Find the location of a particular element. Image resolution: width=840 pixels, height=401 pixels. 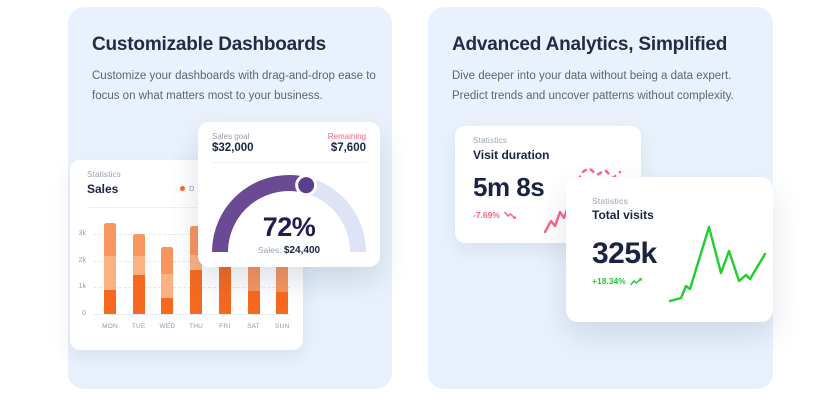

visit-duration-delta-value: -7.69% is located at coordinates (486, 215).